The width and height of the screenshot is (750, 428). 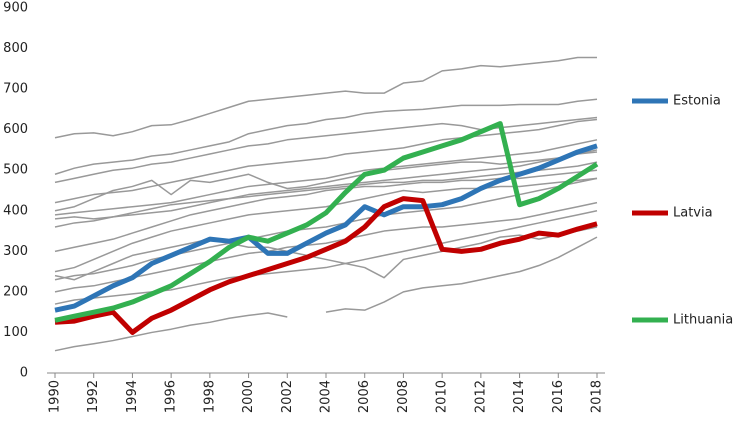 What do you see at coordinates (326, 396) in the screenshot?
I see `x-tick-label: 2004` at bounding box center [326, 396].